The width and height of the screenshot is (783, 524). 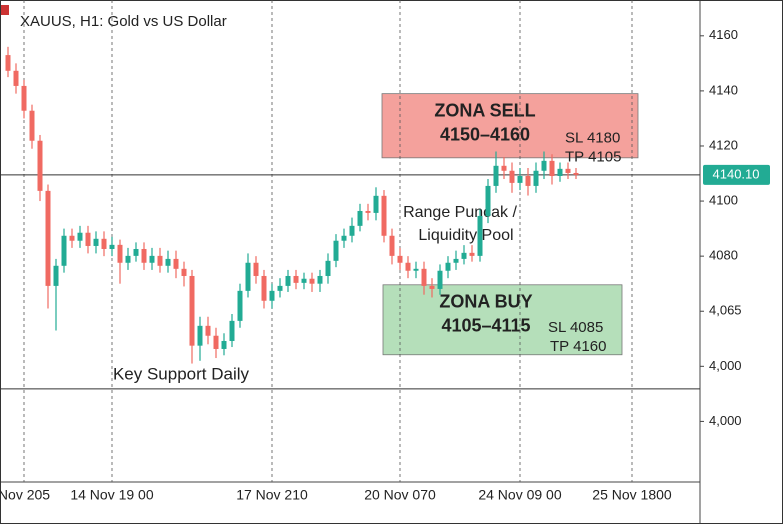 What do you see at coordinates (111, 495) in the screenshot?
I see `x-tick-label: 14 Nov 19 00` at bounding box center [111, 495].